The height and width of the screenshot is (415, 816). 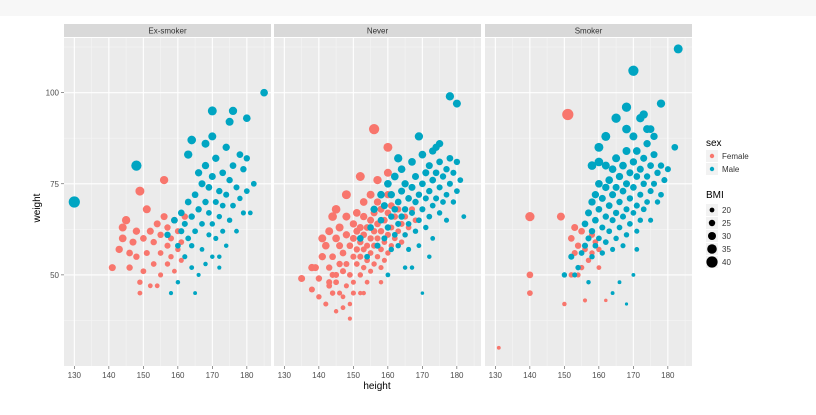 I want to click on facet-strips: Ex-smoker Never Smoker, so click(x=378, y=30).